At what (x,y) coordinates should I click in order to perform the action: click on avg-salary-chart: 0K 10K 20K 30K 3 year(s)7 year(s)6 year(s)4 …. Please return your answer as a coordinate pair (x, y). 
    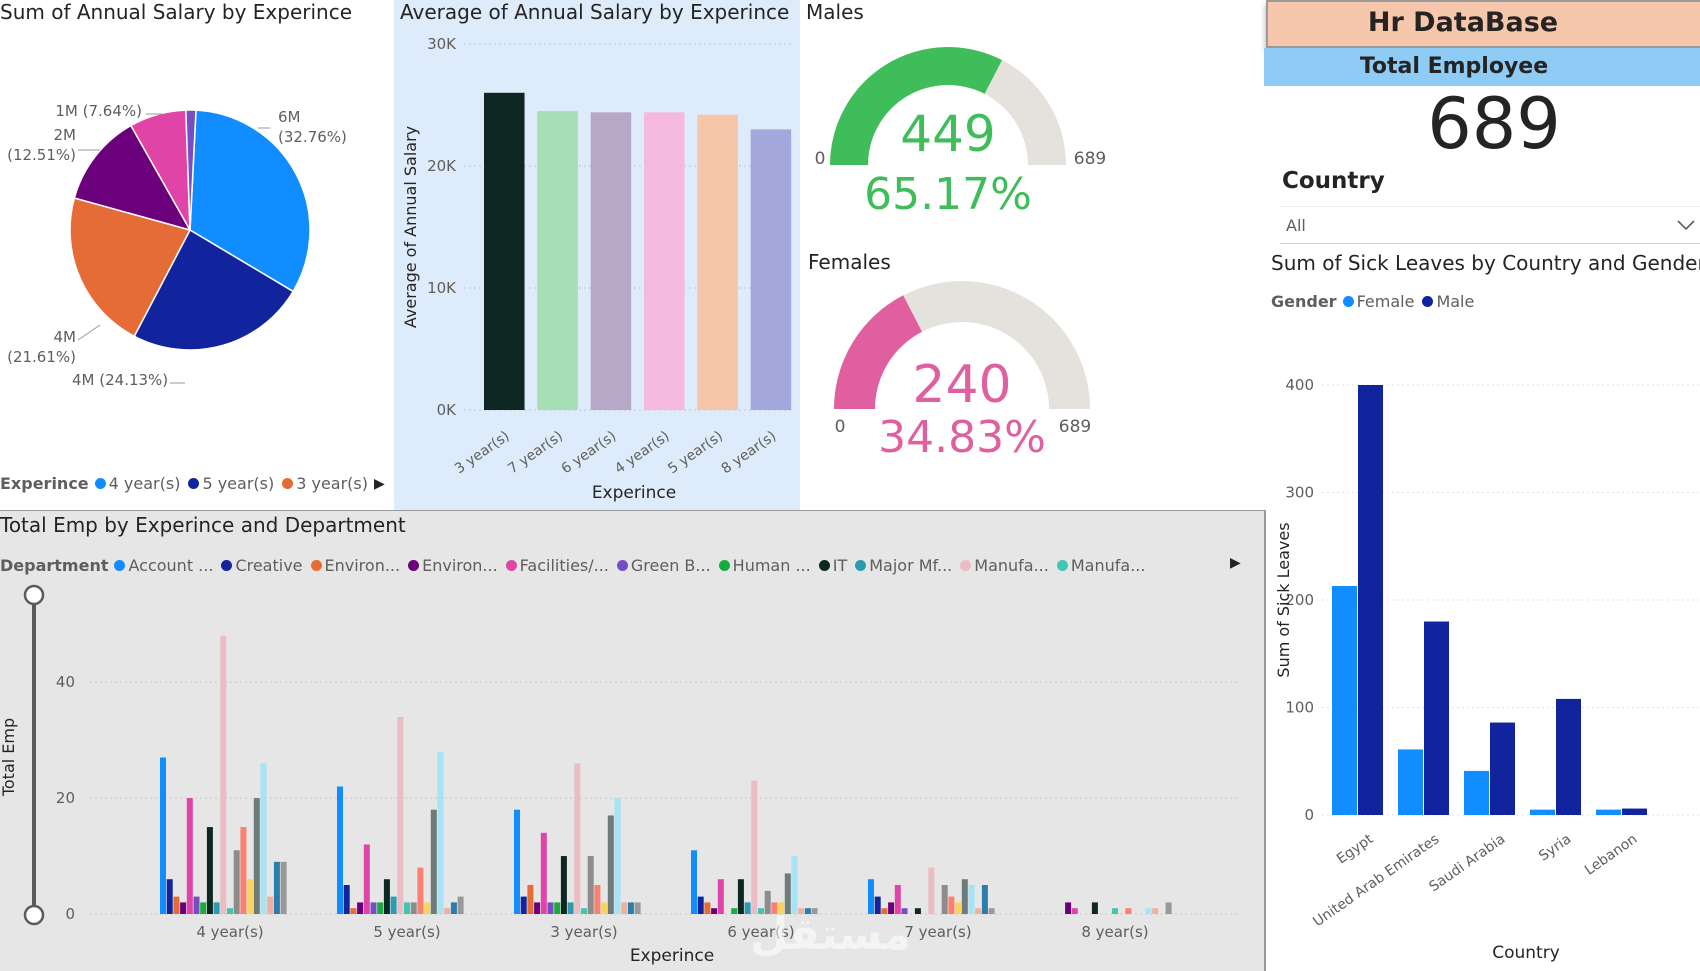
    Looking at the image, I should click on (597, 255).